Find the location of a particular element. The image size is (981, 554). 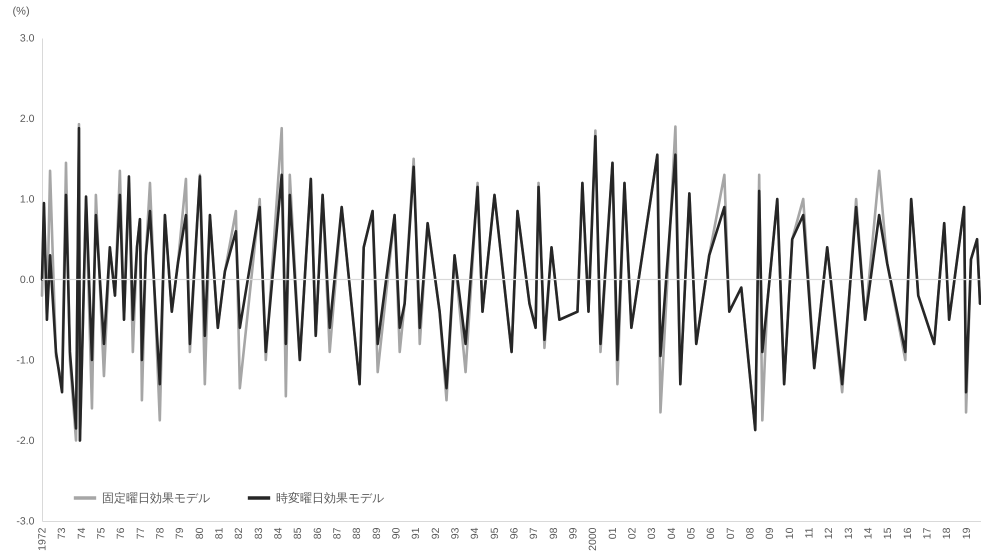

x-tick-label: 01 is located at coordinates (612, 533).